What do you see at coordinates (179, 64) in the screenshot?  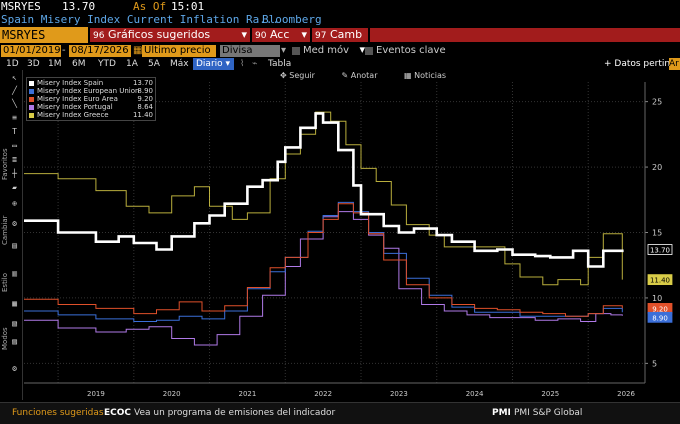 I see `range-tab: Máx` at bounding box center [179, 64].